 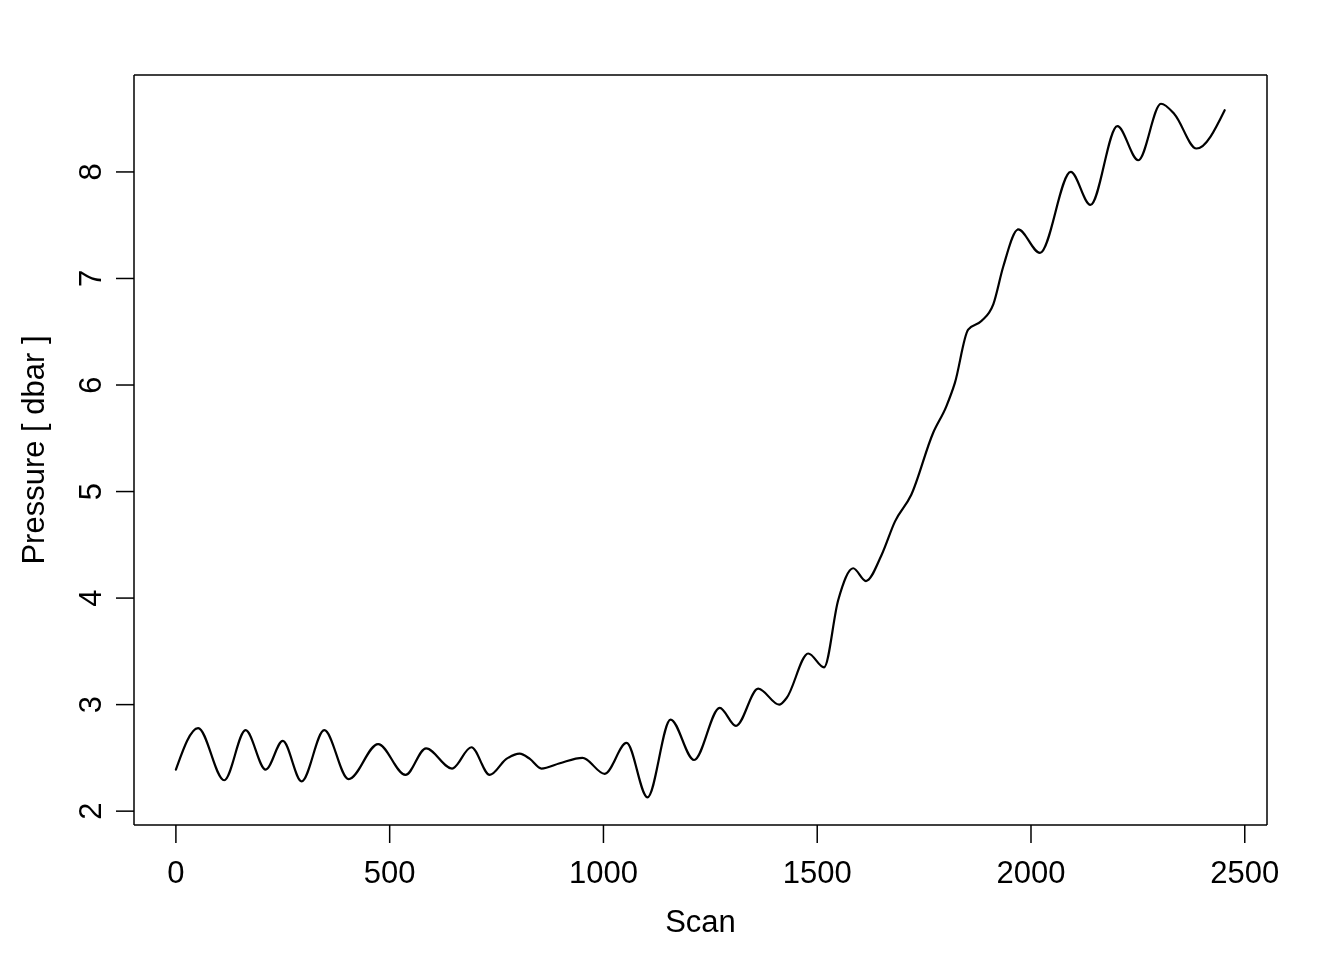 What do you see at coordinates (1031, 872) in the screenshot?
I see `x-tick-label: 2000` at bounding box center [1031, 872].